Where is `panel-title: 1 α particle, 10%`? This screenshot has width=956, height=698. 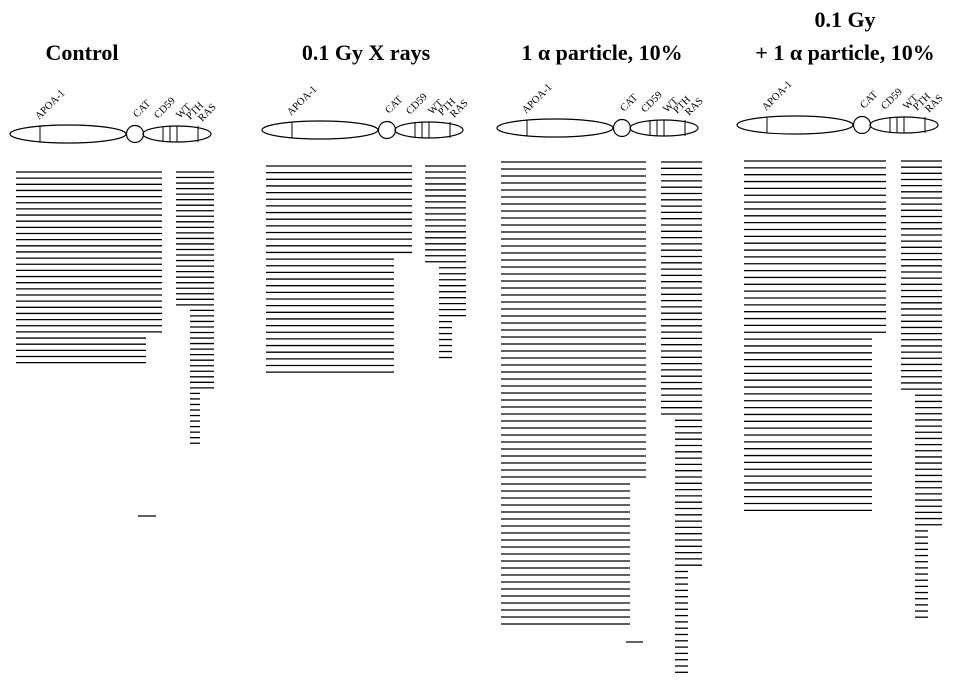
panel-title: 1 α particle, 10% is located at coordinates (601, 52).